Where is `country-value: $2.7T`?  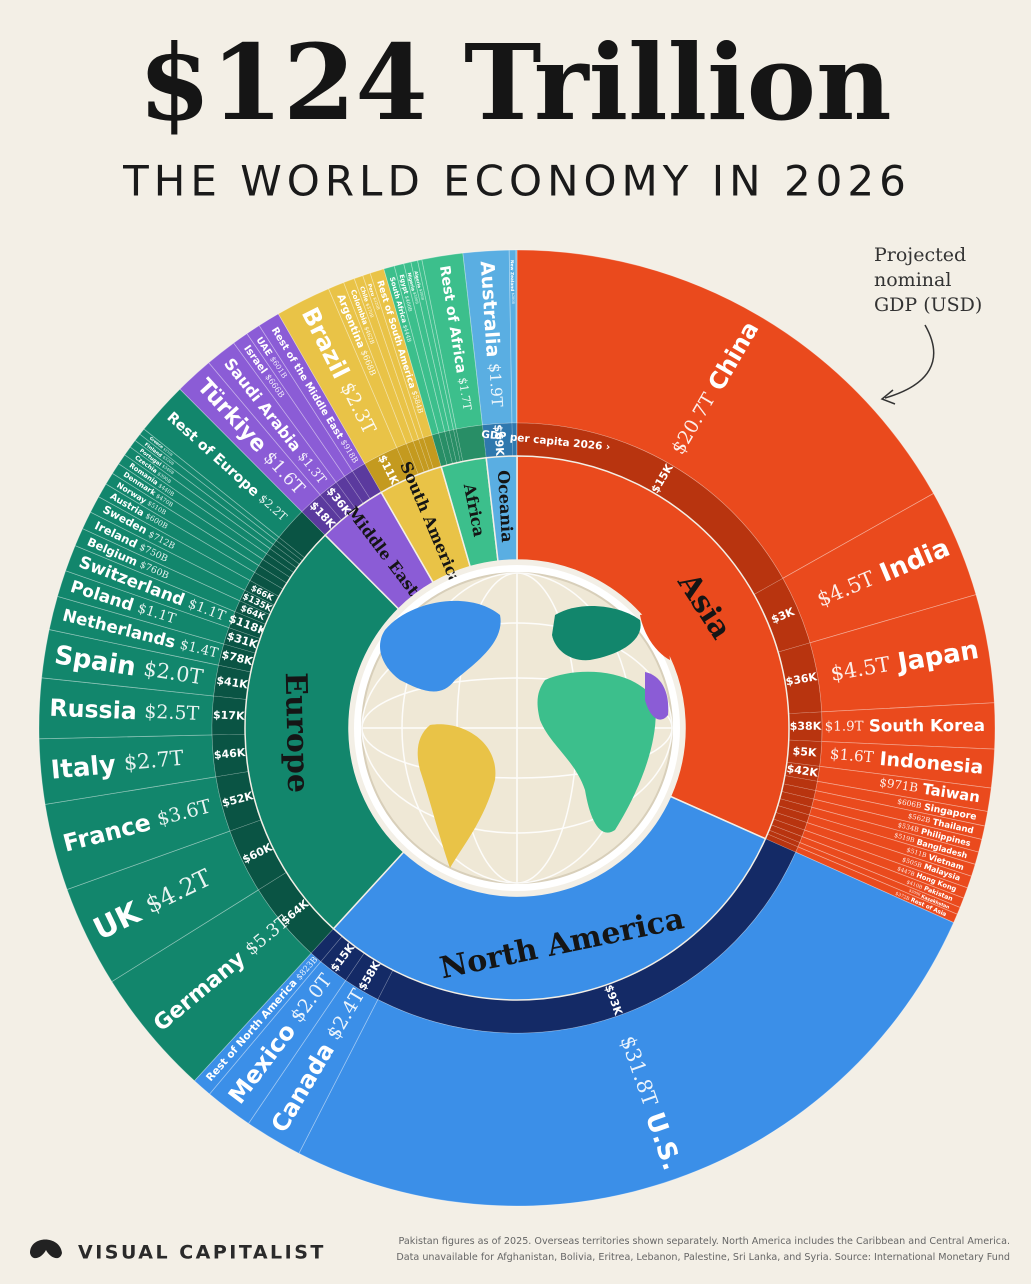 country-value: $2.7T is located at coordinates (154, 759).